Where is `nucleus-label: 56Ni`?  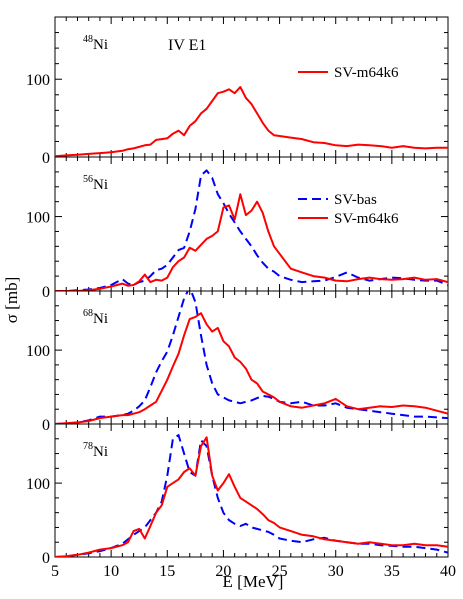 nucleus-label: 56Ni is located at coordinates (95, 183).